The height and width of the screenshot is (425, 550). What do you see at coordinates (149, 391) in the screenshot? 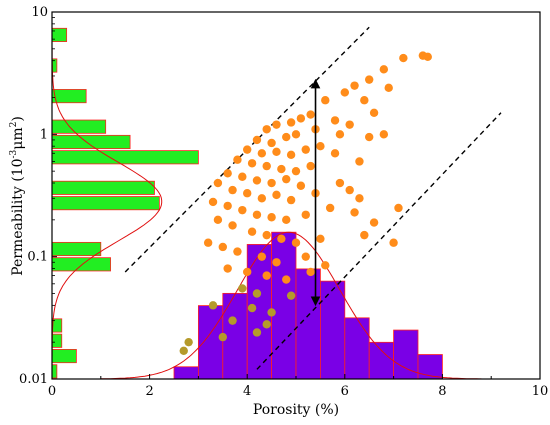
I see `x-tick-label: 2` at bounding box center [149, 391].